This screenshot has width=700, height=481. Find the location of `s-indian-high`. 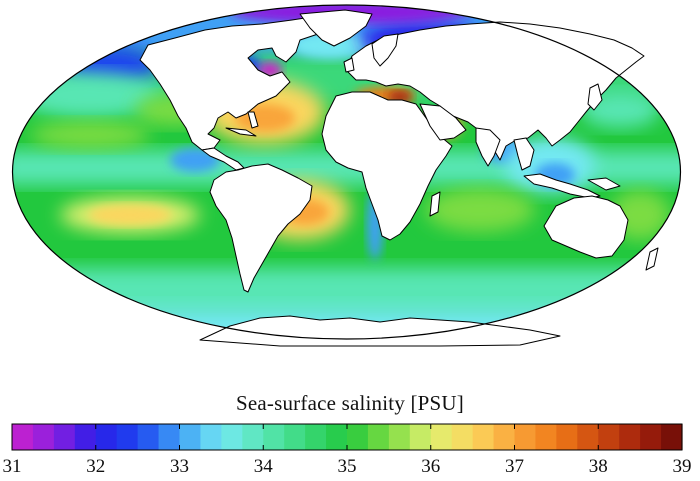

s-indian-high is located at coordinates (480, 210).